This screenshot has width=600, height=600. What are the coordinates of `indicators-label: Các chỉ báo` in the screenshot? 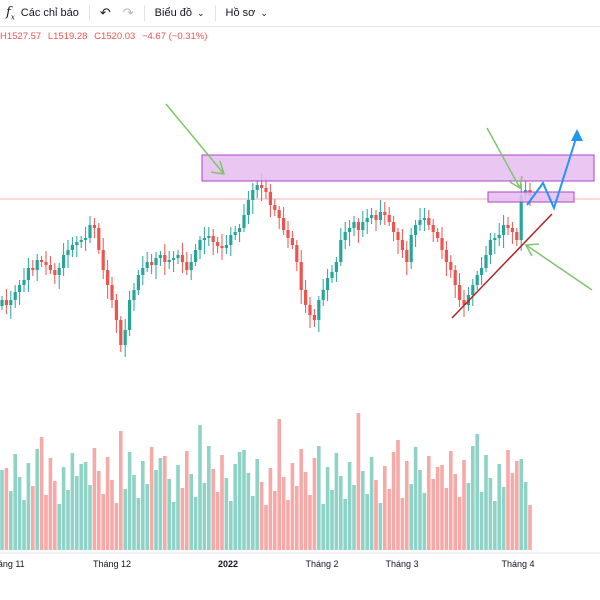 It's located at (49, 13).